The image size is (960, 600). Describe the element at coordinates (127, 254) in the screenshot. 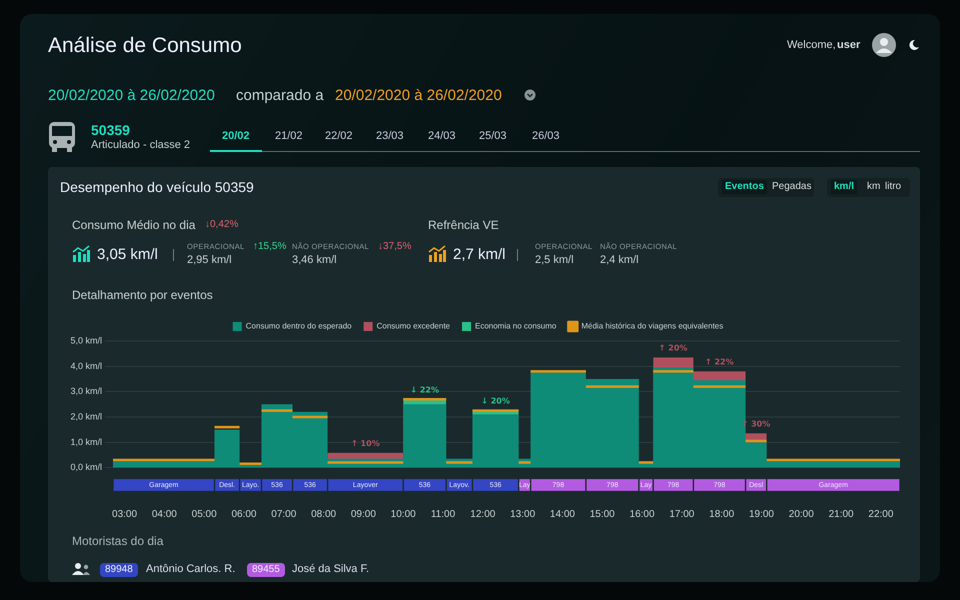

I see `text: 3,05 km/l` at that location.